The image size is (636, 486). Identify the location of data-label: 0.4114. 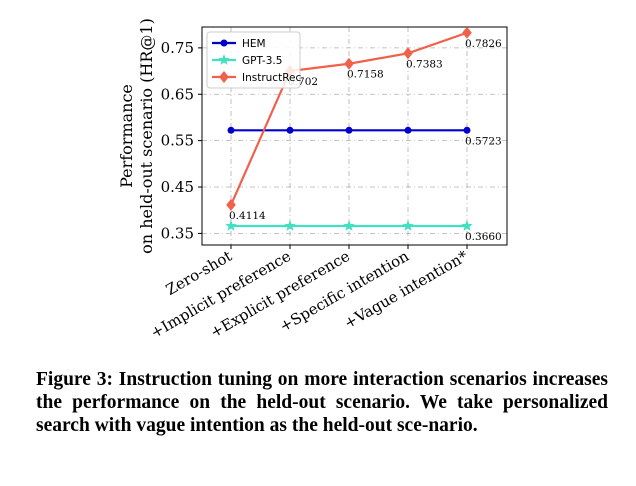
(247, 216).